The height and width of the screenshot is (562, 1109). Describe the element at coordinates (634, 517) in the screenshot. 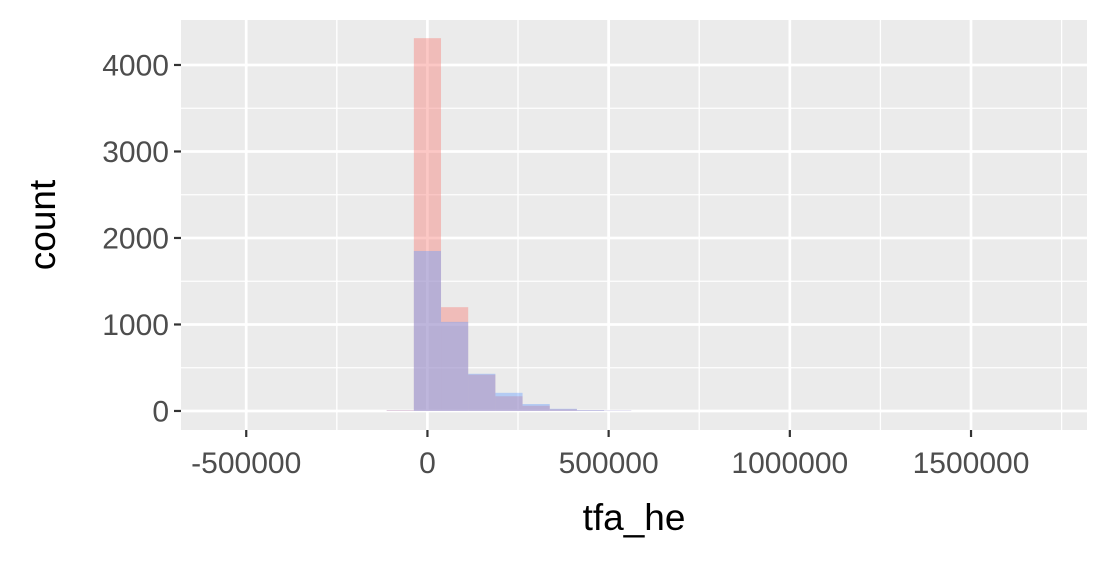

I see `x-axis-title: tfa_he` at that location.